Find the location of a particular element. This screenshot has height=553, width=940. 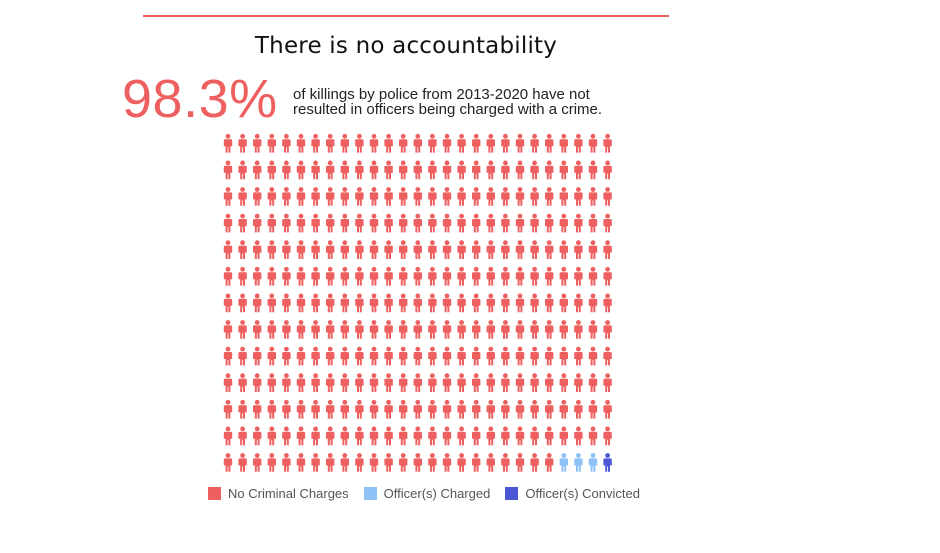

legend-label-convicted: Officer(s) Convicted is located at coordinates (582, 493).